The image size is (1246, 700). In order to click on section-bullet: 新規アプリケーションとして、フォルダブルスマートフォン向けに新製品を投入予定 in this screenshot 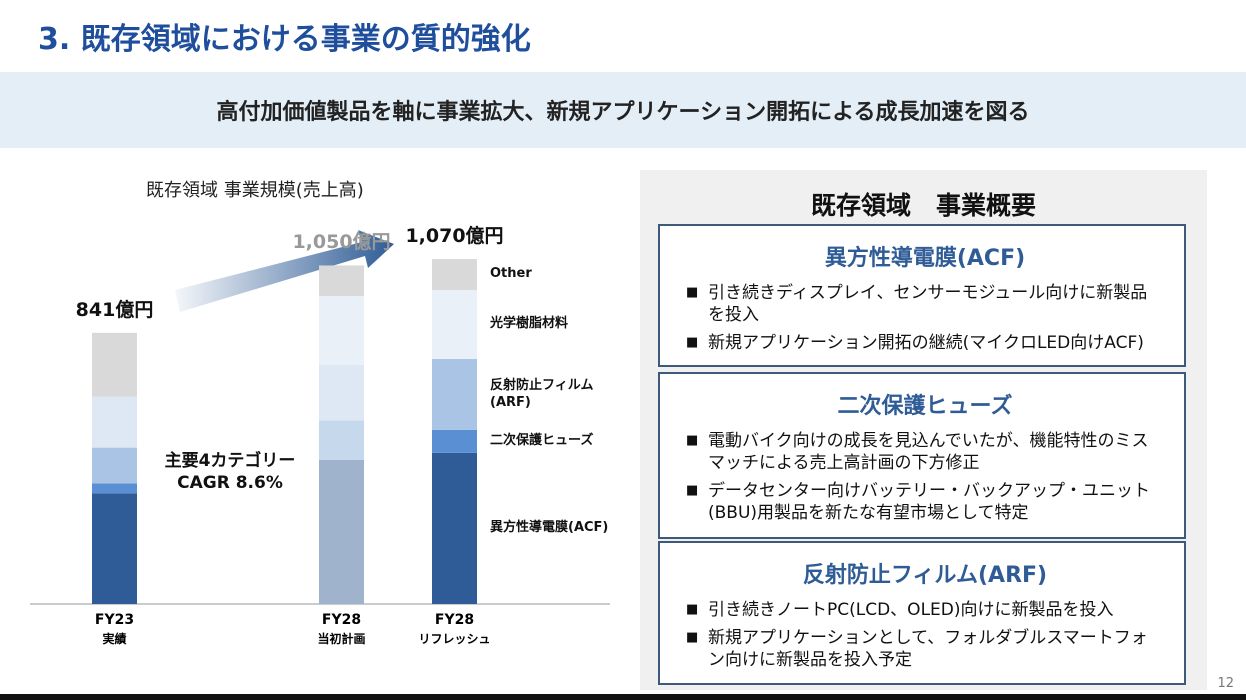, I will do `click(925, 649)`.